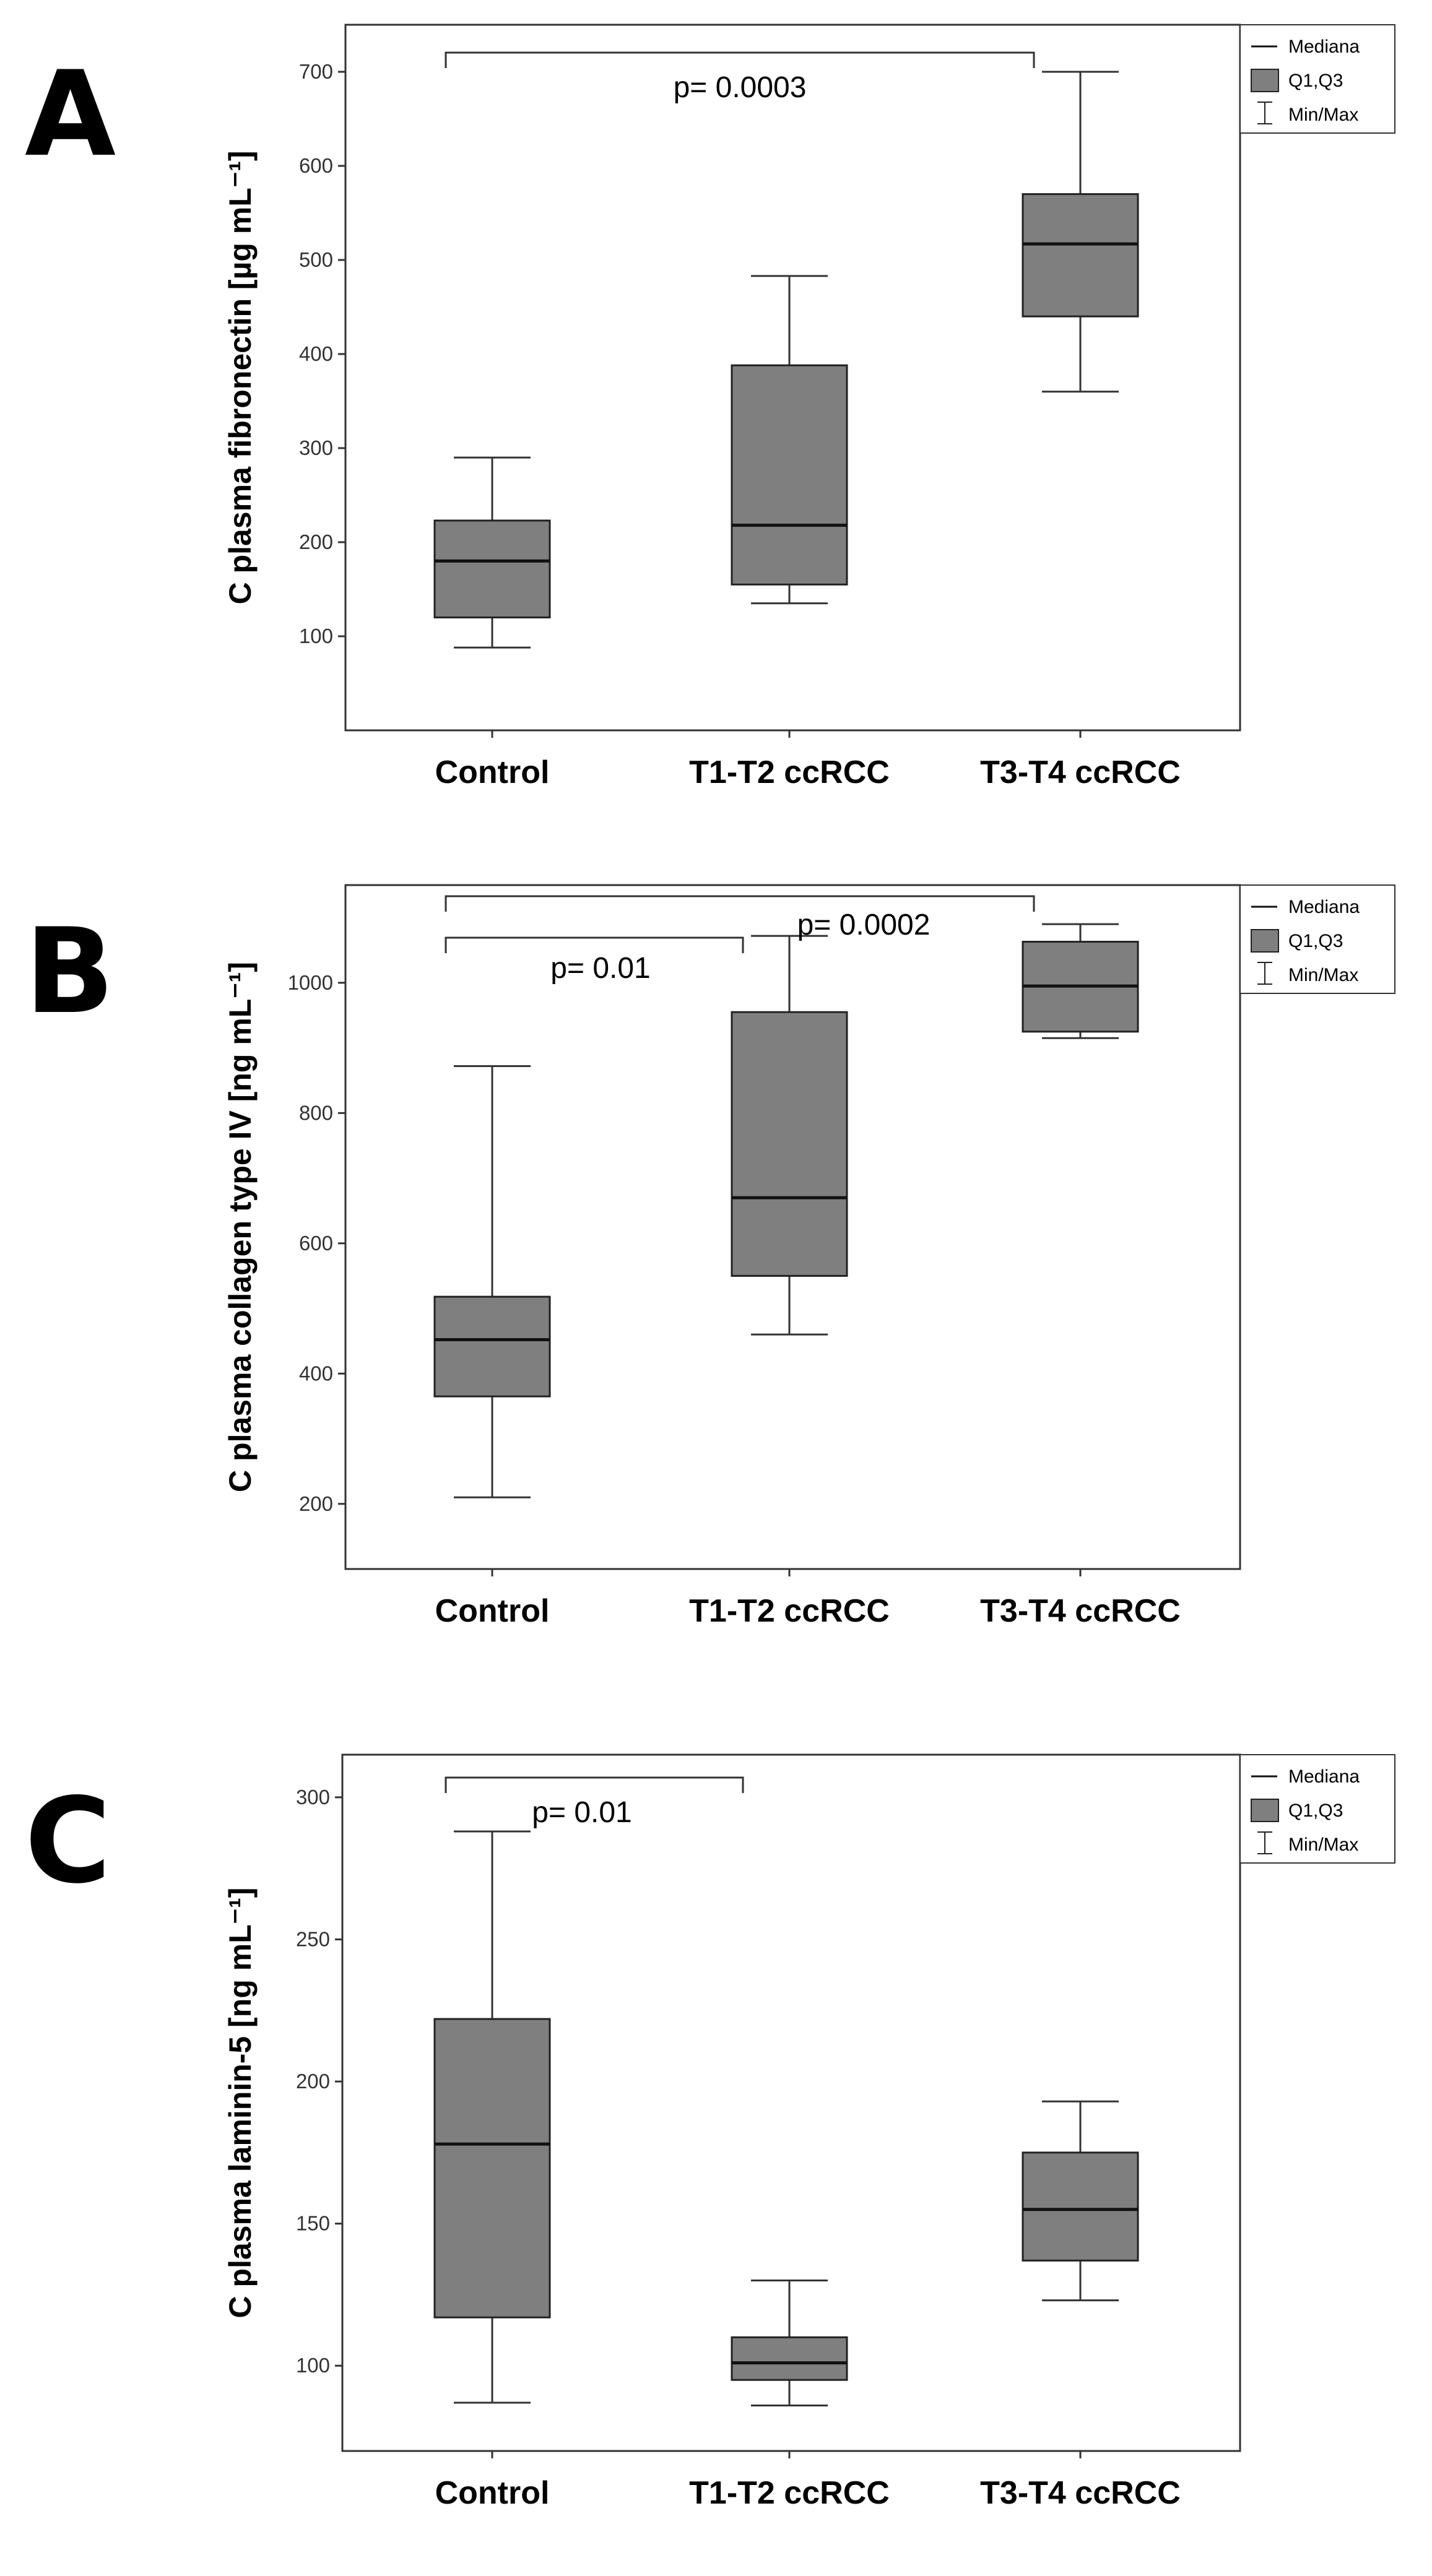  What do you see at coordinates (70, 971) in the screenshot?
I see `panel-letter: B` at bounding box center [70, 971].